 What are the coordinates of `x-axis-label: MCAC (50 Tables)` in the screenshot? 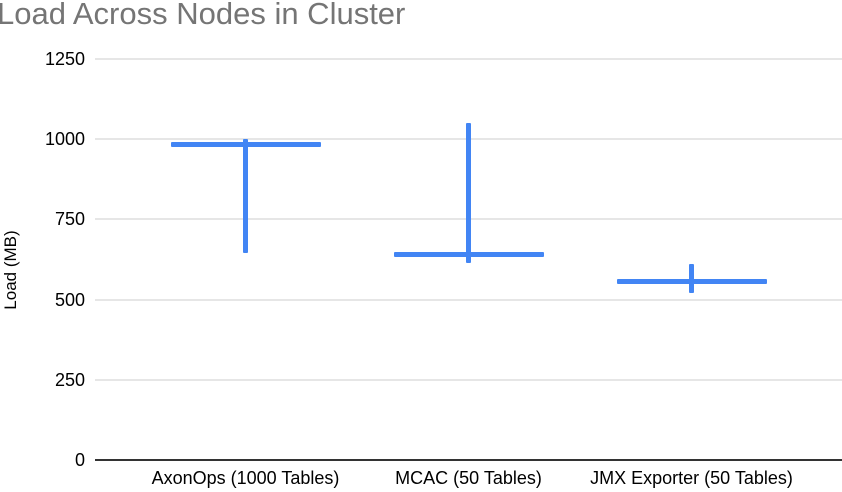 It's located at (468, 478).